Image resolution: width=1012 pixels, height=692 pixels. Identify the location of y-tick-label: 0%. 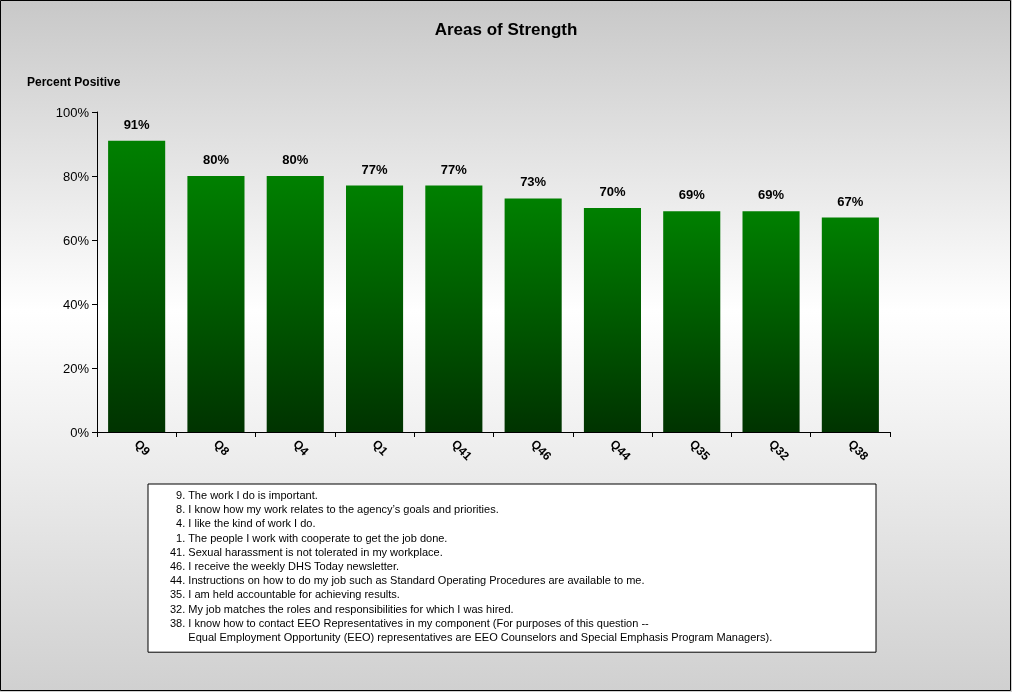
(80, 432).